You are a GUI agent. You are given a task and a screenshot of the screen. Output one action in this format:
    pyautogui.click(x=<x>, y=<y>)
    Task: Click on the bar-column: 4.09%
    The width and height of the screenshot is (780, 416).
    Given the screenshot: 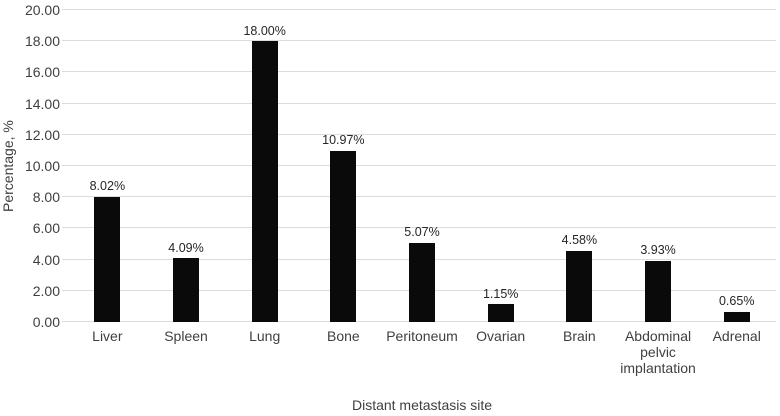 What is the action you would take?
    pyautogui.click(x=186, y=166)
    